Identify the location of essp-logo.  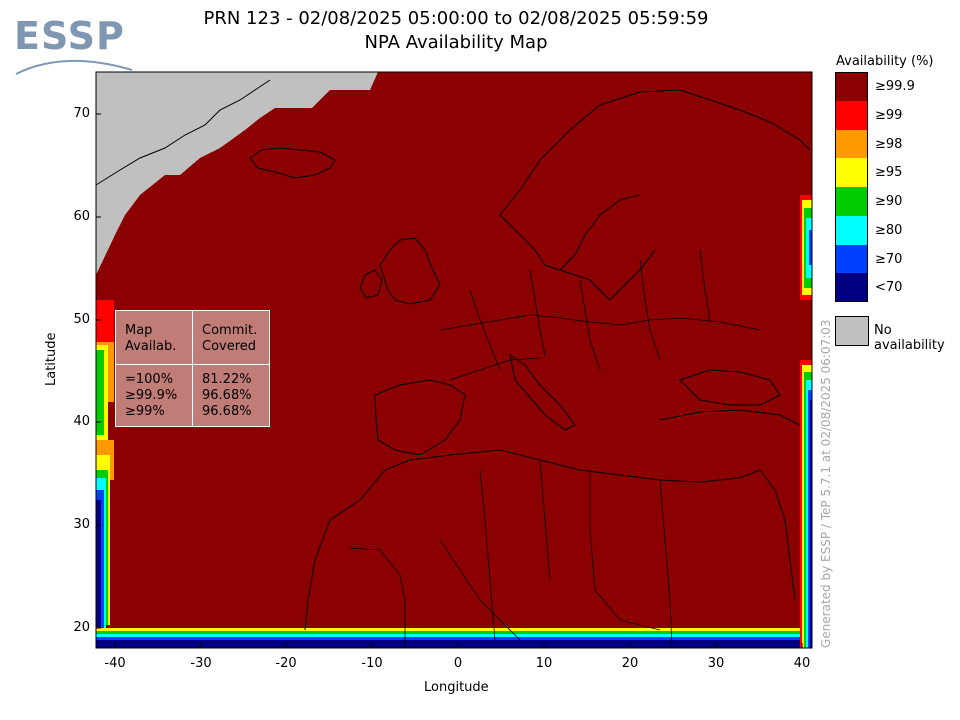
(74, 47).